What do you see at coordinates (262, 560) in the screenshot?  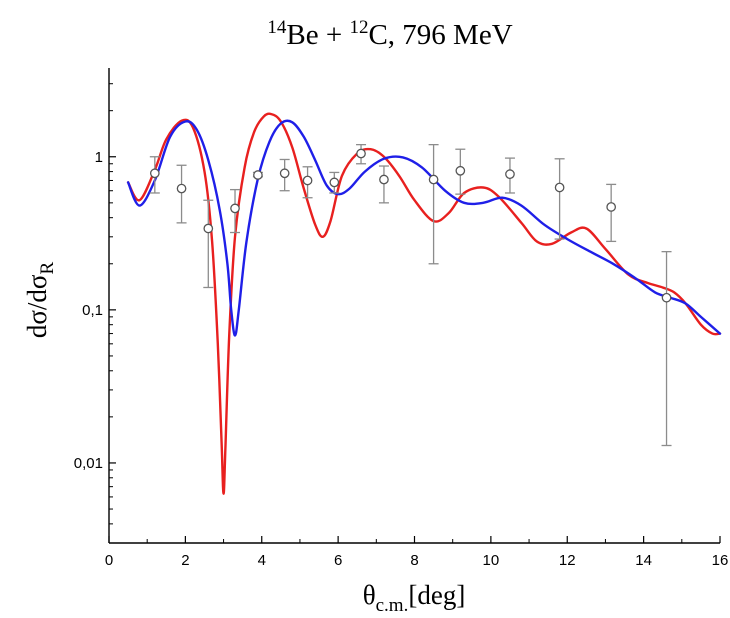 I see `x-tick-label: 4` at bounding box center [262, 560].